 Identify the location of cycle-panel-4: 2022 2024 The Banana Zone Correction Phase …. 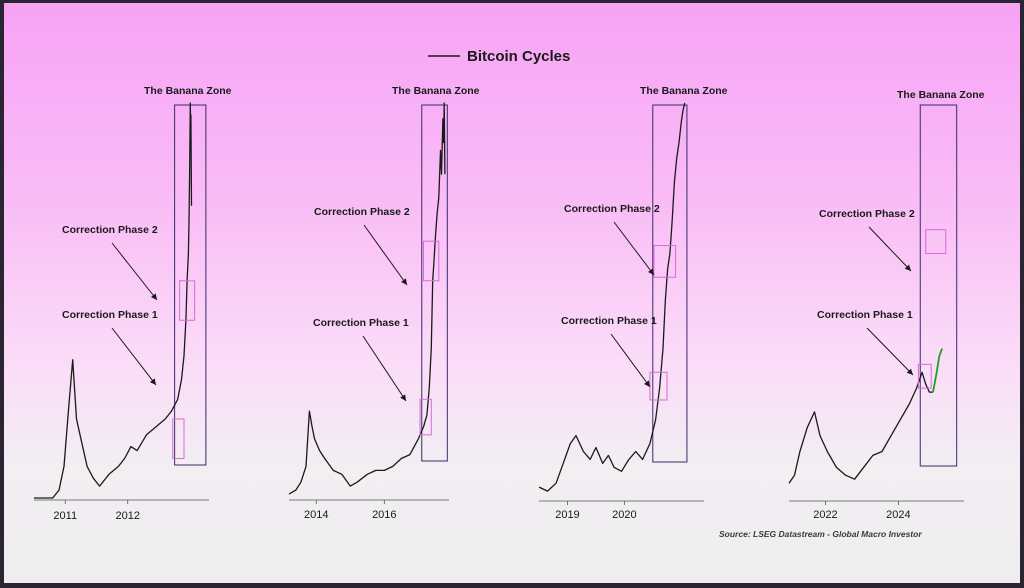
(886, 305).